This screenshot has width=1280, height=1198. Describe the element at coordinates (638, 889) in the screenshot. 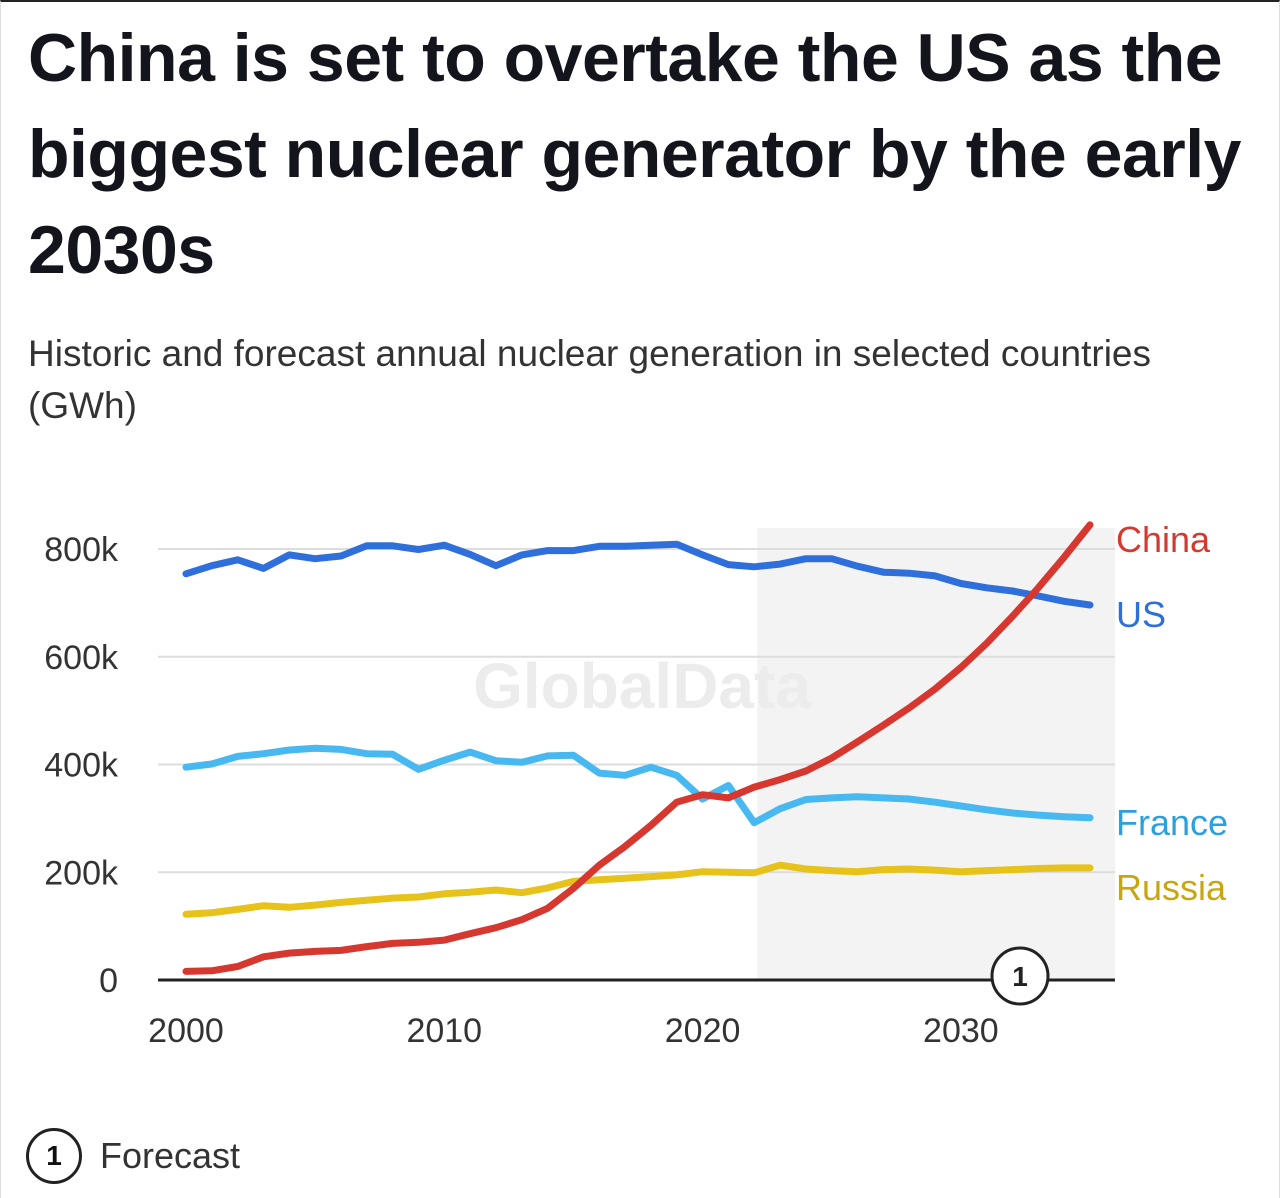

I see `series-line-russia` at that location.